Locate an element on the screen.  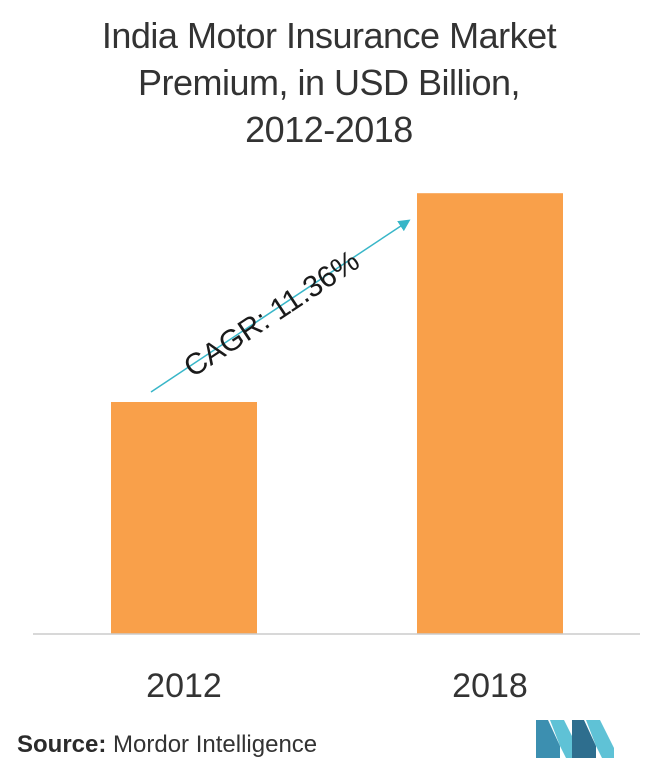
chart-title-line-2: Premium, in USD Billion, is located at coordinates (329, 82).